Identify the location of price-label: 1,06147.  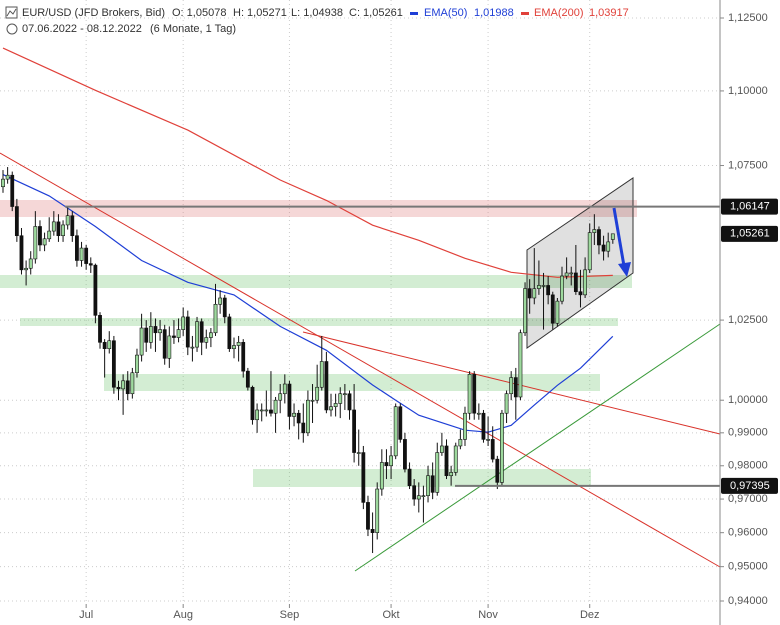
(750, 207).